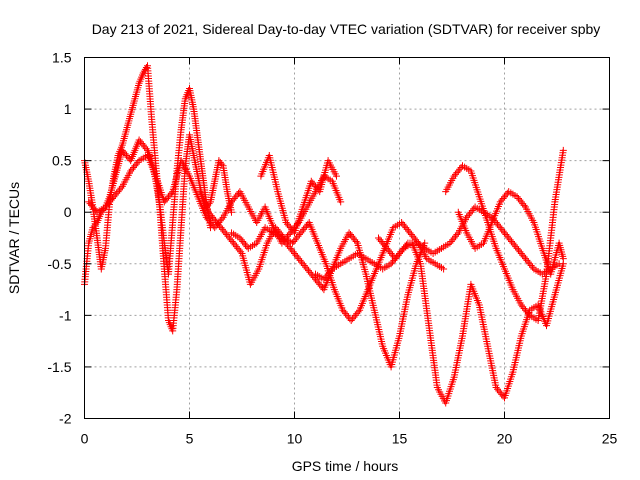 The width and height of the screenshot is (640, 480). Describe the element at coordinates (59, 367) in the screenshot. I see `y-tick-label: -1.5` at that location.